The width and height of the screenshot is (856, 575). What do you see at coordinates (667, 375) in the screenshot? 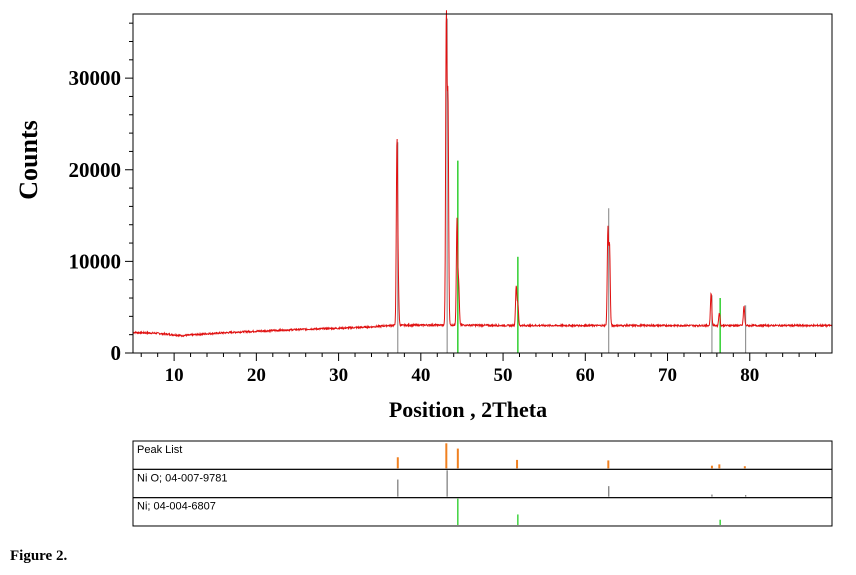
I see `x-tick-label: 70` at bounding box center [667, 375].